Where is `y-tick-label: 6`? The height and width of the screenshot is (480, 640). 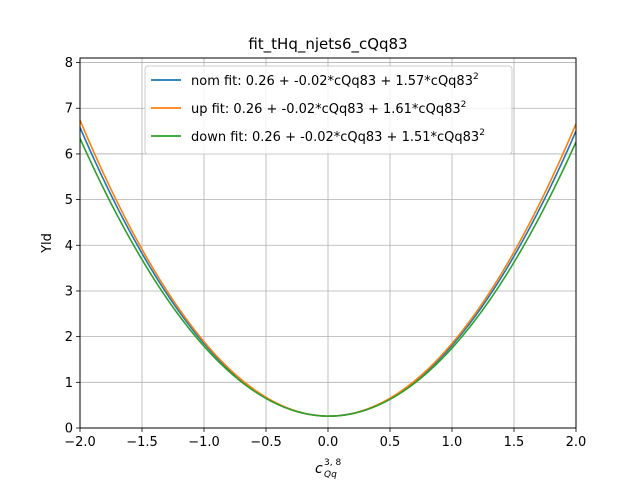
y-tick-label: 6 is located at coordinates (69, 154).